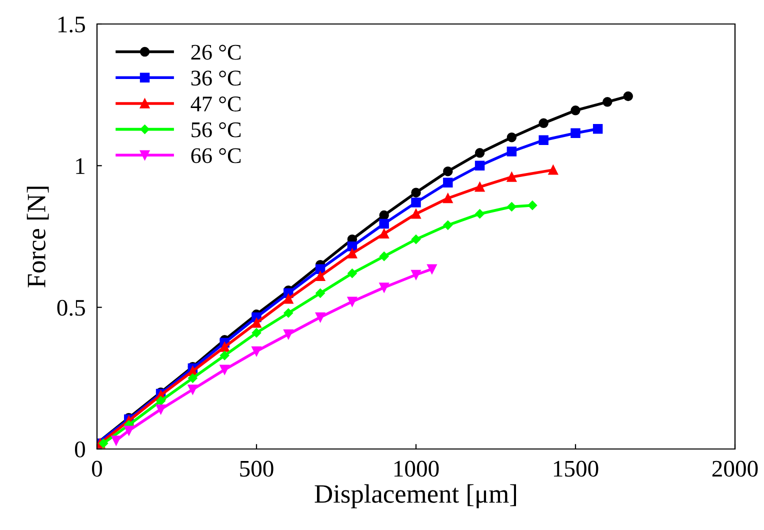  I want to click on legend-label: 66 °C, so click(216, 156).